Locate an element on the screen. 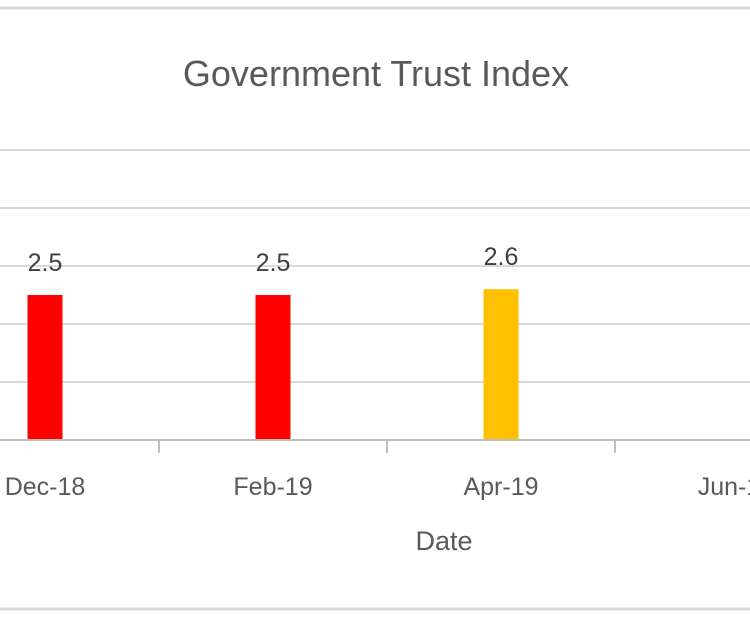 Image resolution: width=750 pixels, height=620 pixels. x-axis-ticks: Dec-18 Feb-19 Apr-19 Jun-1 is located at coordinates (377, 470).